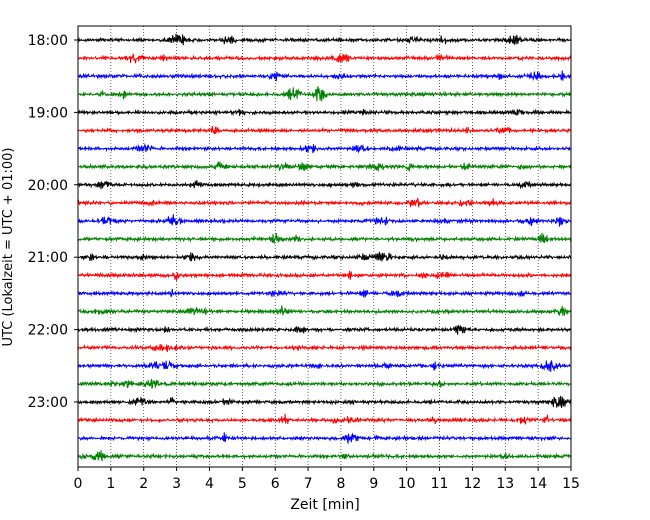 This screenshot has height=520, width=650. What do you see at coordinates (324, 238) in the screenshot?
I see `trace-2045` at bounding box center [324, 238].